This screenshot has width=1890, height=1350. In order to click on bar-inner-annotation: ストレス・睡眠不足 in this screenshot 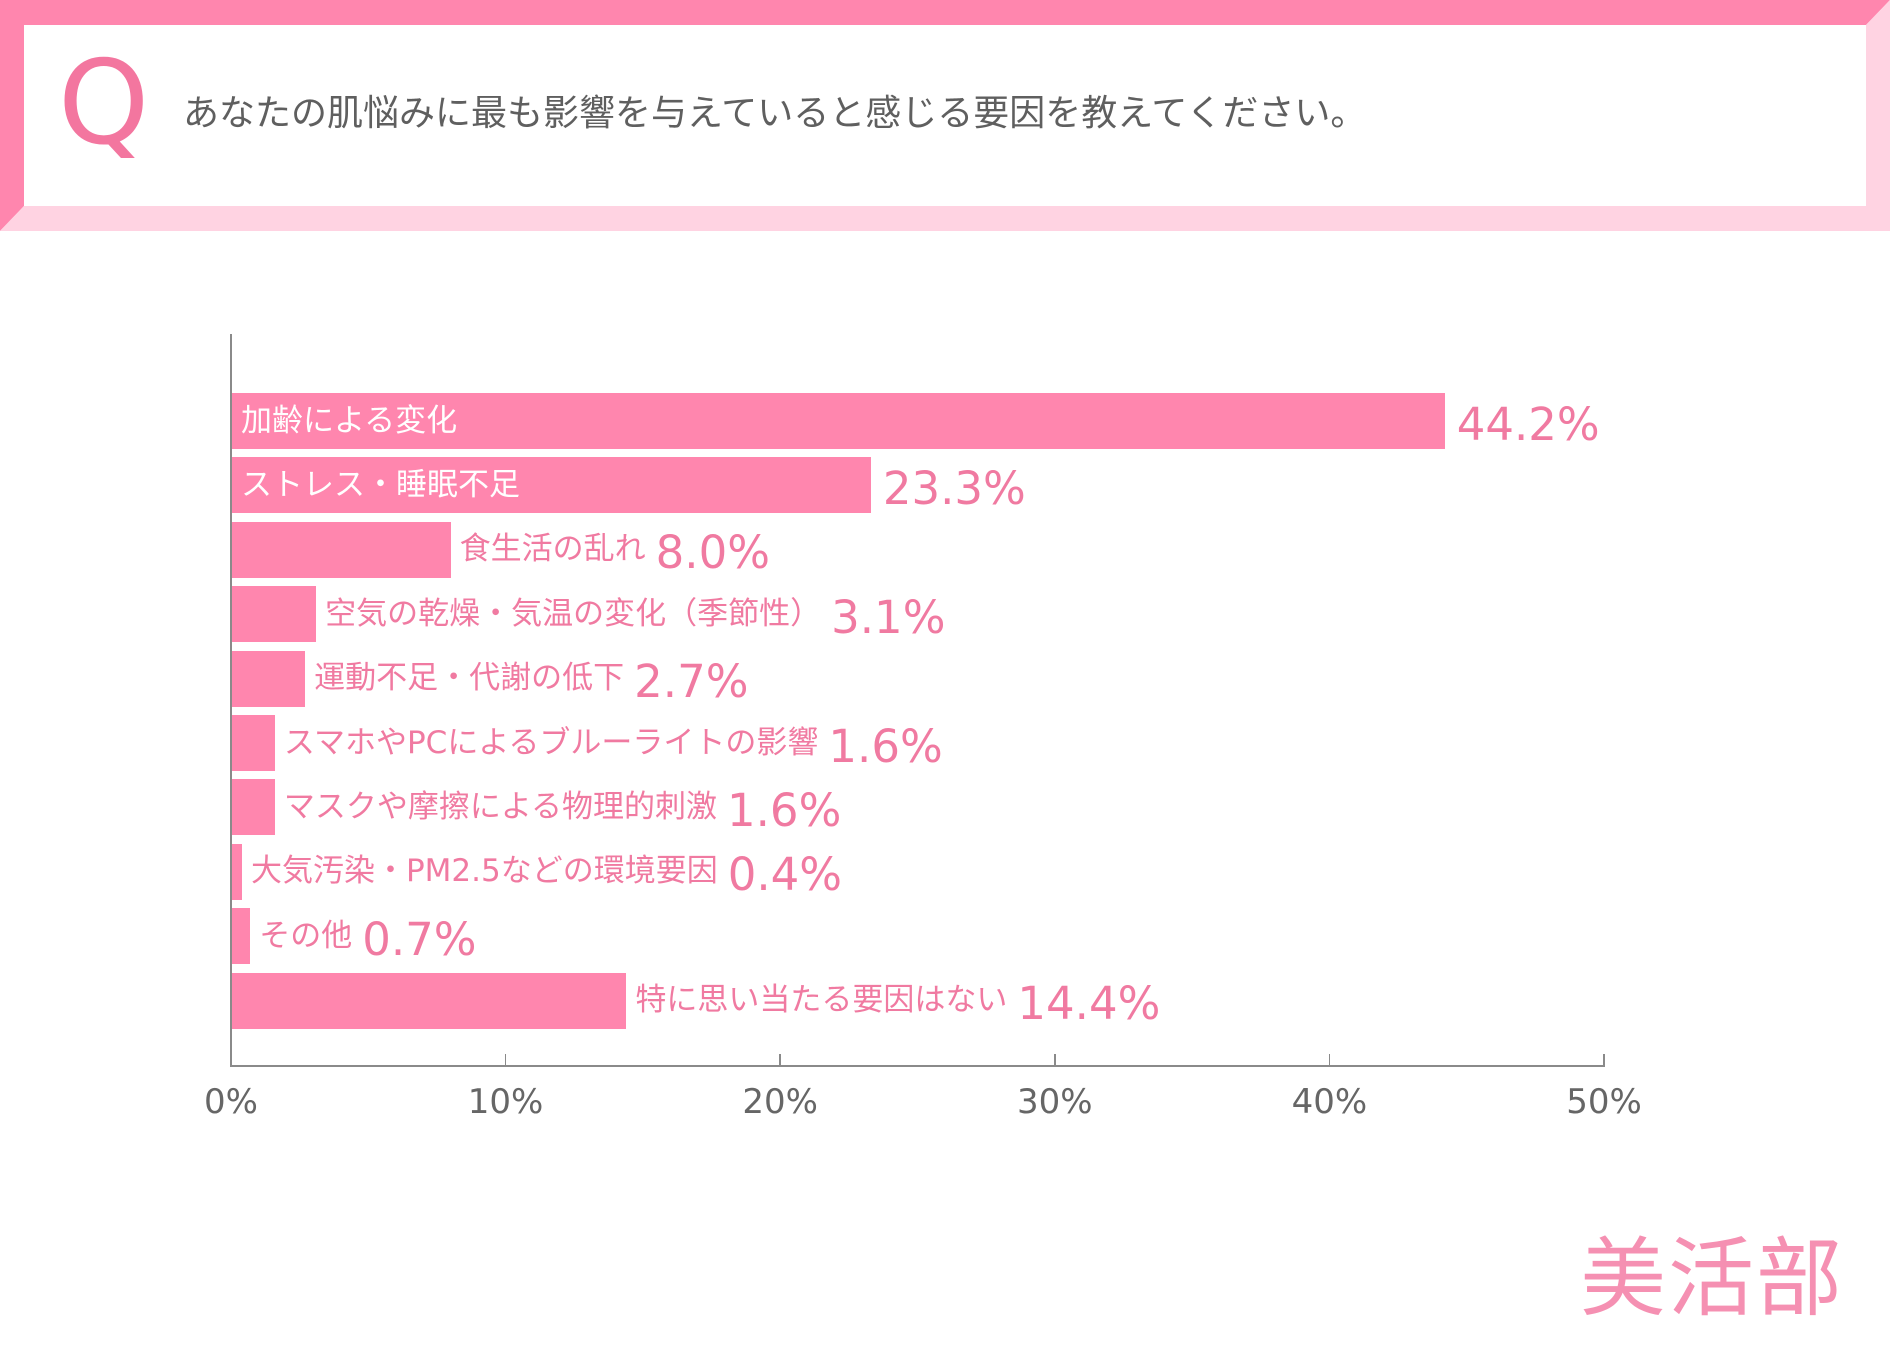, I will do `click(380, 485)`.